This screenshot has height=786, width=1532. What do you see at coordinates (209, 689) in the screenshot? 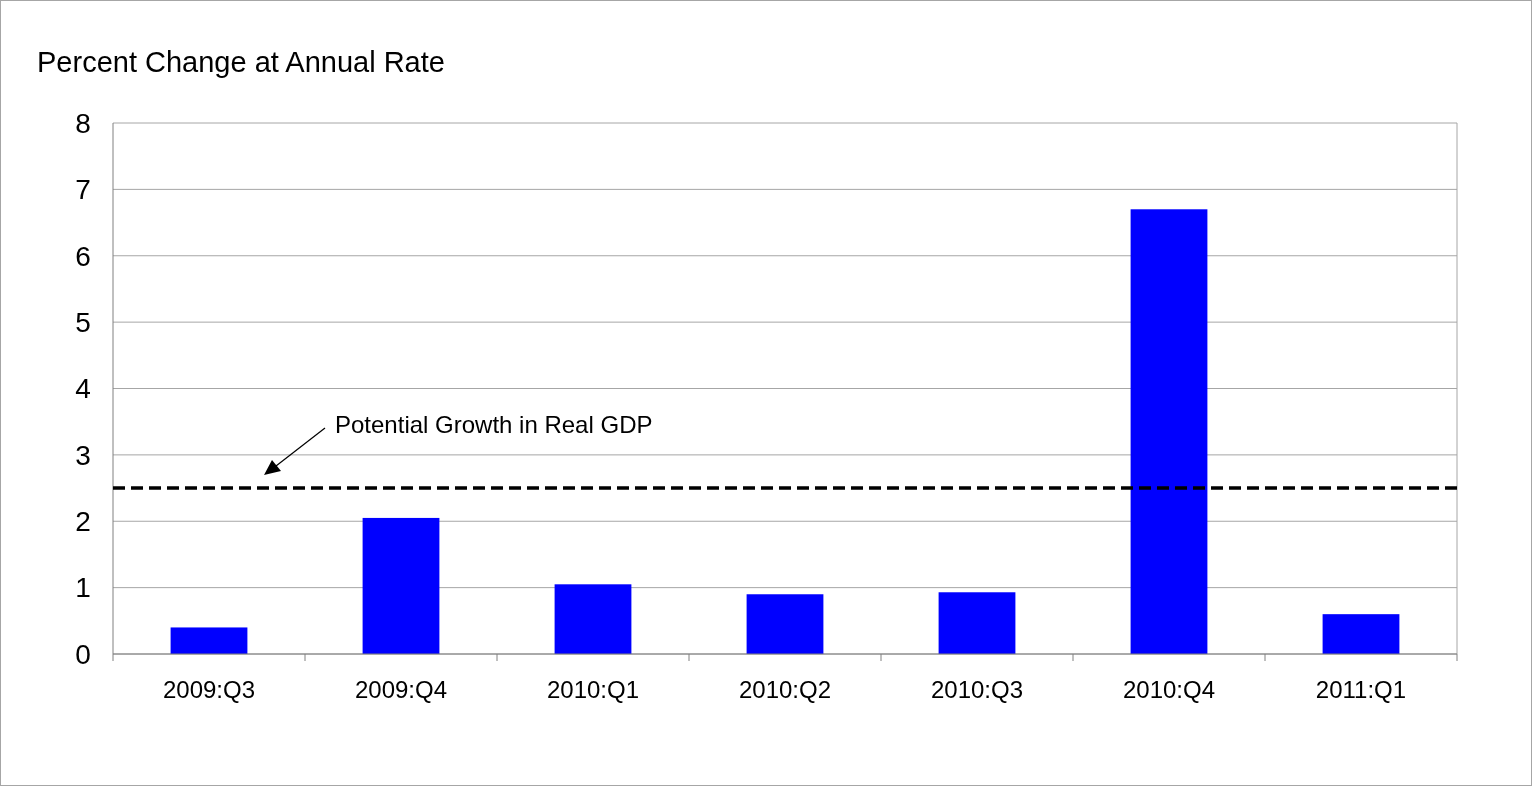
I see `x-tick-label: 2009:Q3` at bounding box center [209, 689].